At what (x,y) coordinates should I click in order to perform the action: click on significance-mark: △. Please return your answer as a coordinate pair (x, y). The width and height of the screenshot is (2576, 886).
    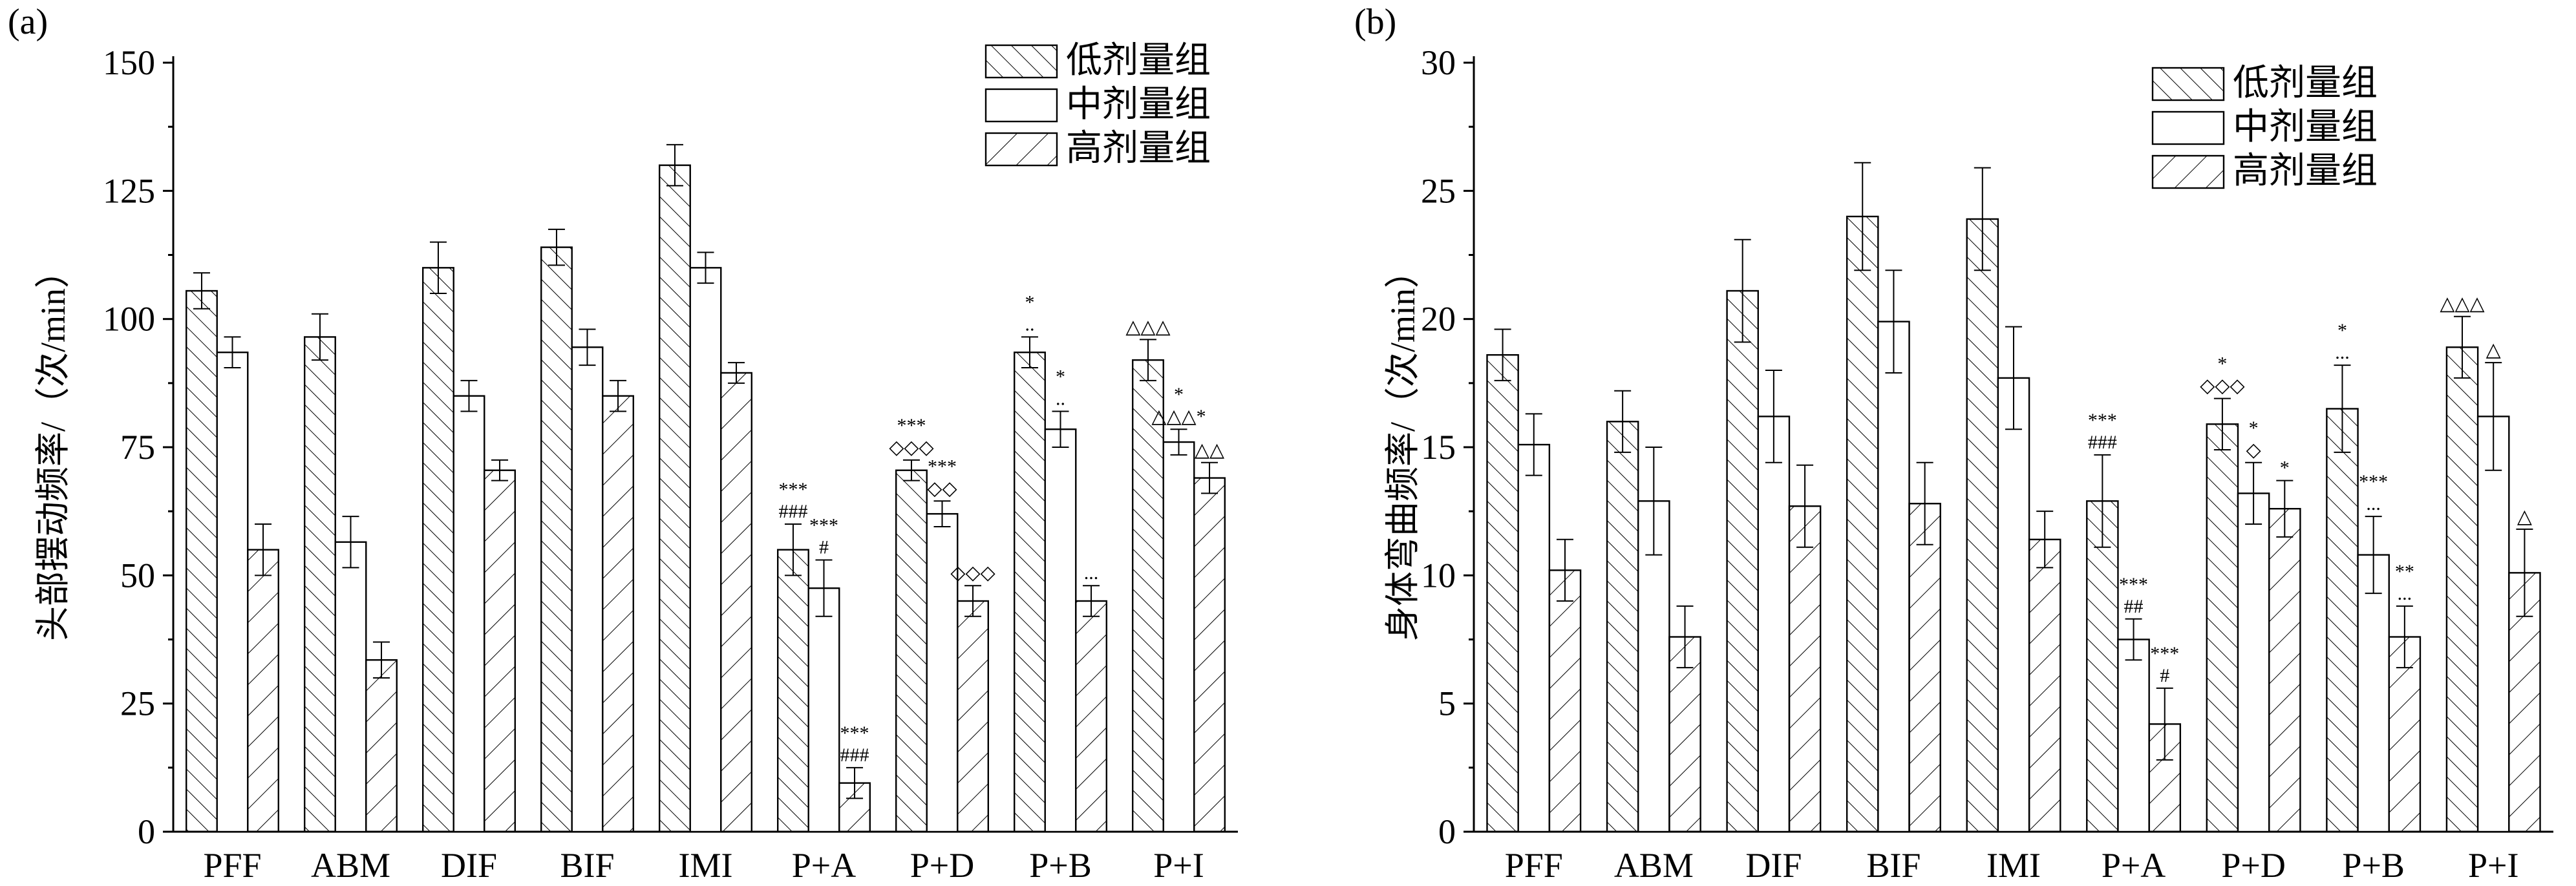
    Looking at the image, I should click on (2493, 350).